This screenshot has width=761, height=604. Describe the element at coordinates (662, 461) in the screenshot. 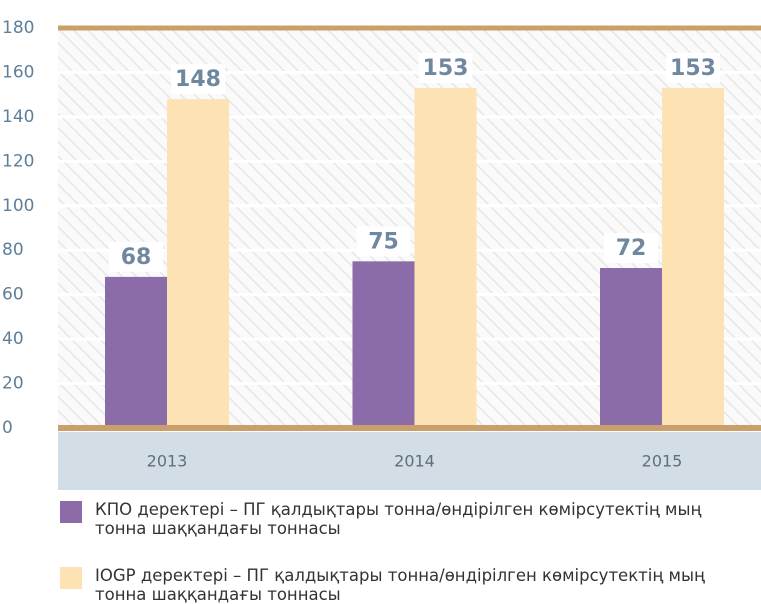

I see `x-tick-label: 2015` at that location.